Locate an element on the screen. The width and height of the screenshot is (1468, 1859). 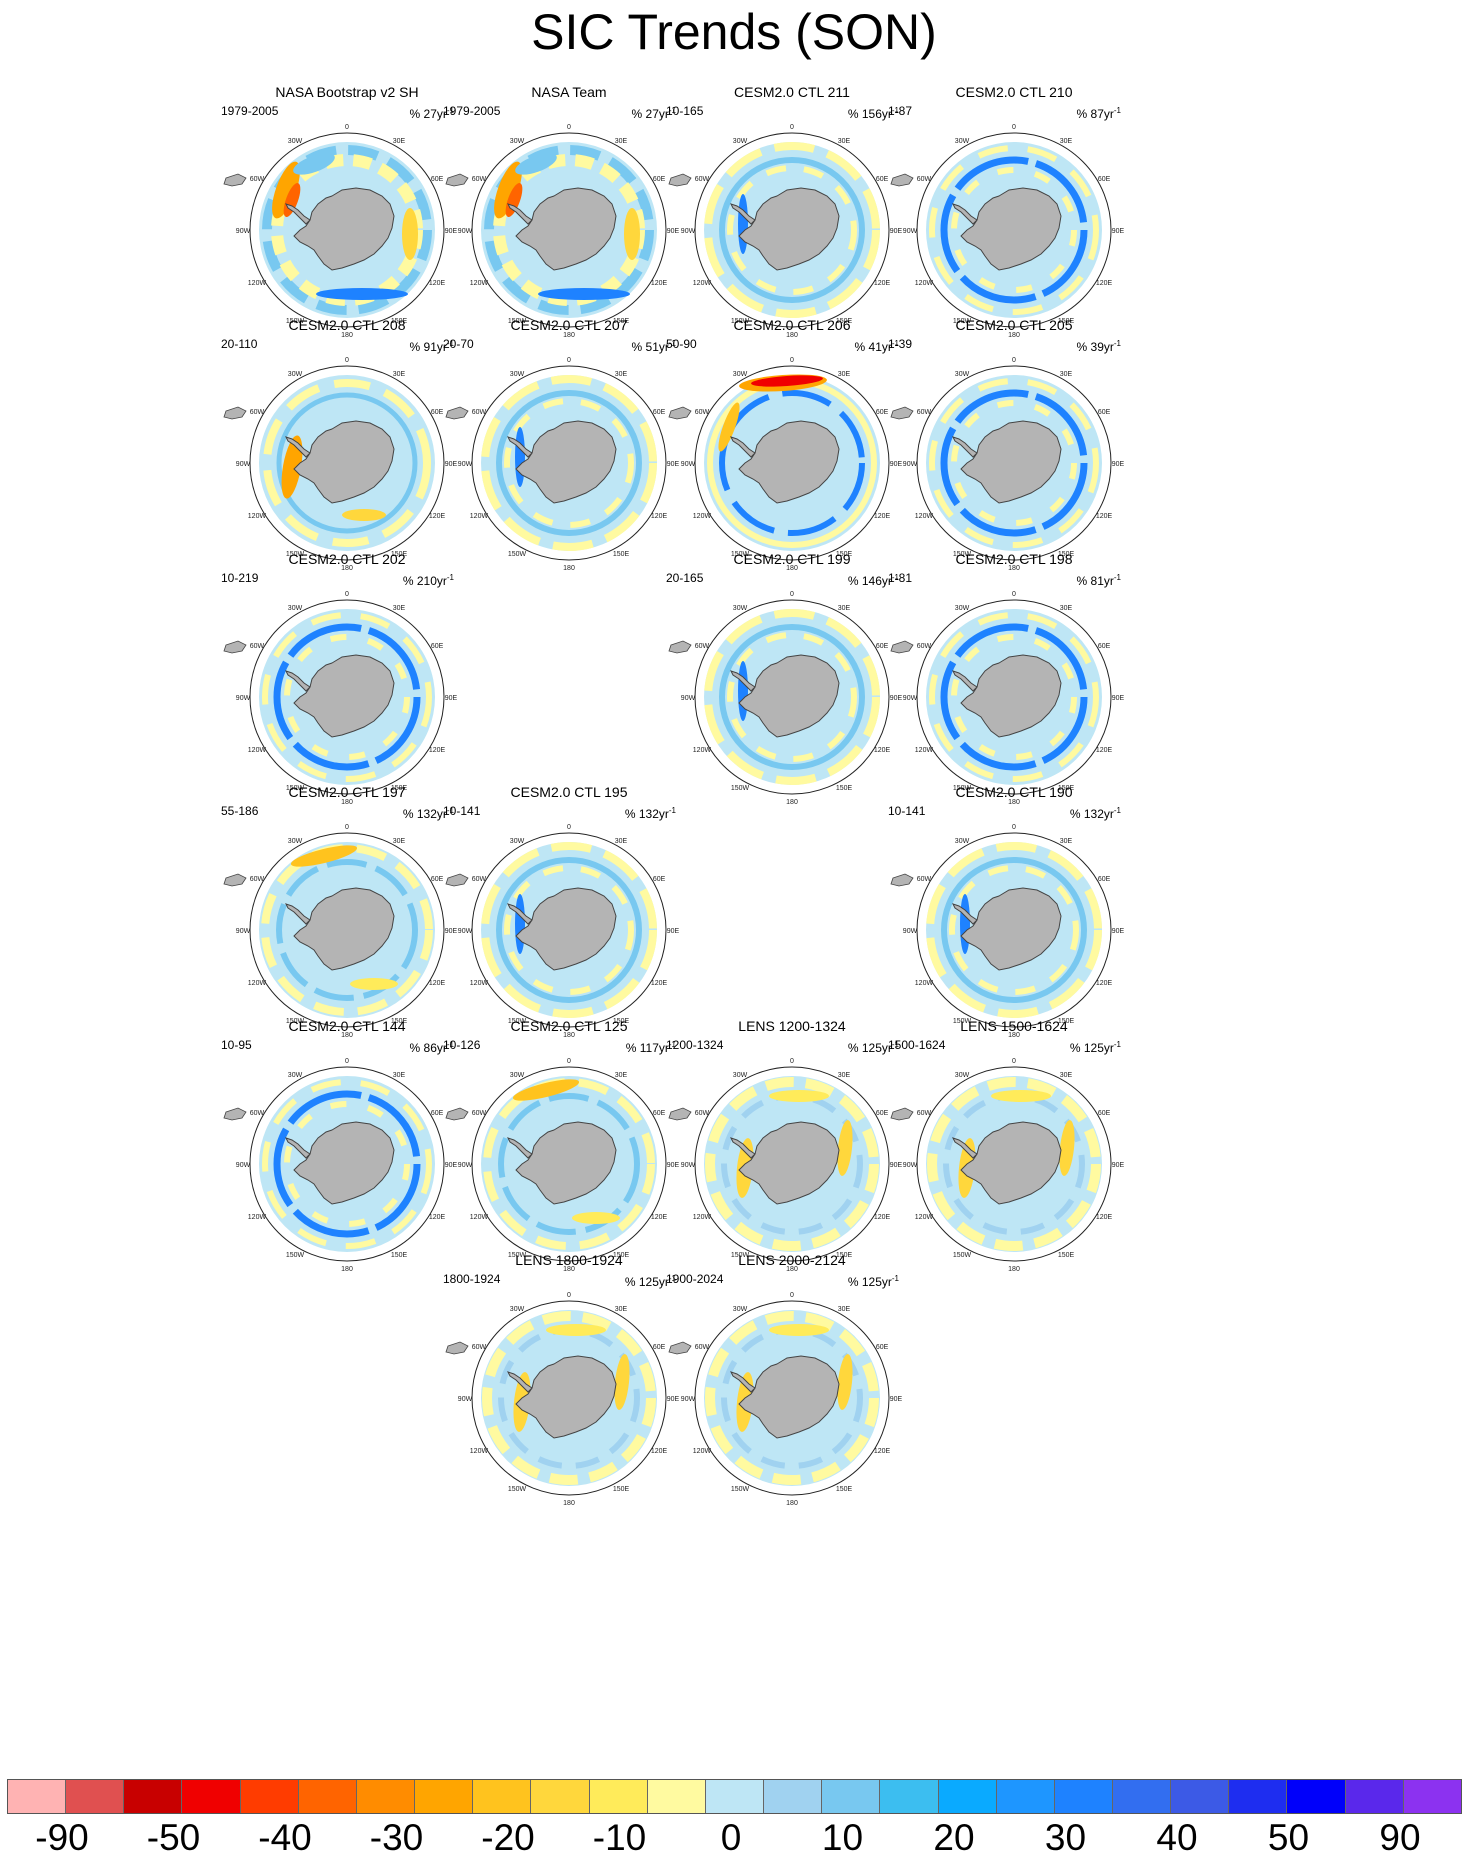
colorbar is located at coordinates (734, 1796).